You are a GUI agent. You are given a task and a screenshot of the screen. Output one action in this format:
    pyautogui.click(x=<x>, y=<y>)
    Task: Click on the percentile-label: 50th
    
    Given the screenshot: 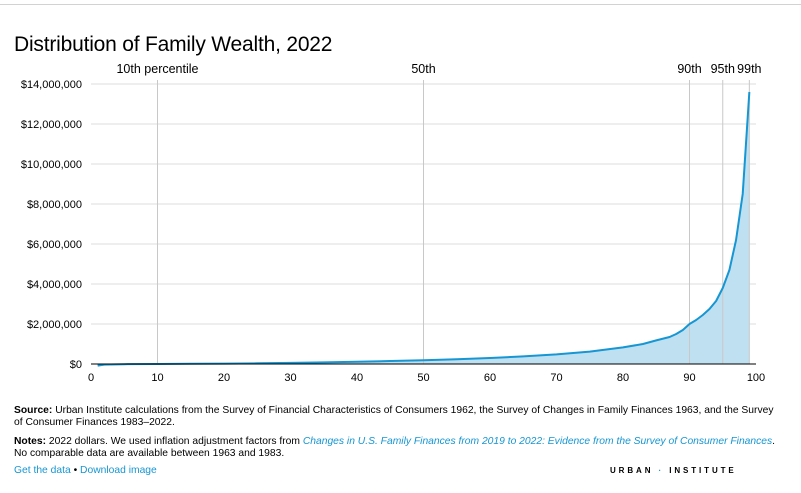 What is the action you would take?
    pyautogui.click(x=423, y=69)
    